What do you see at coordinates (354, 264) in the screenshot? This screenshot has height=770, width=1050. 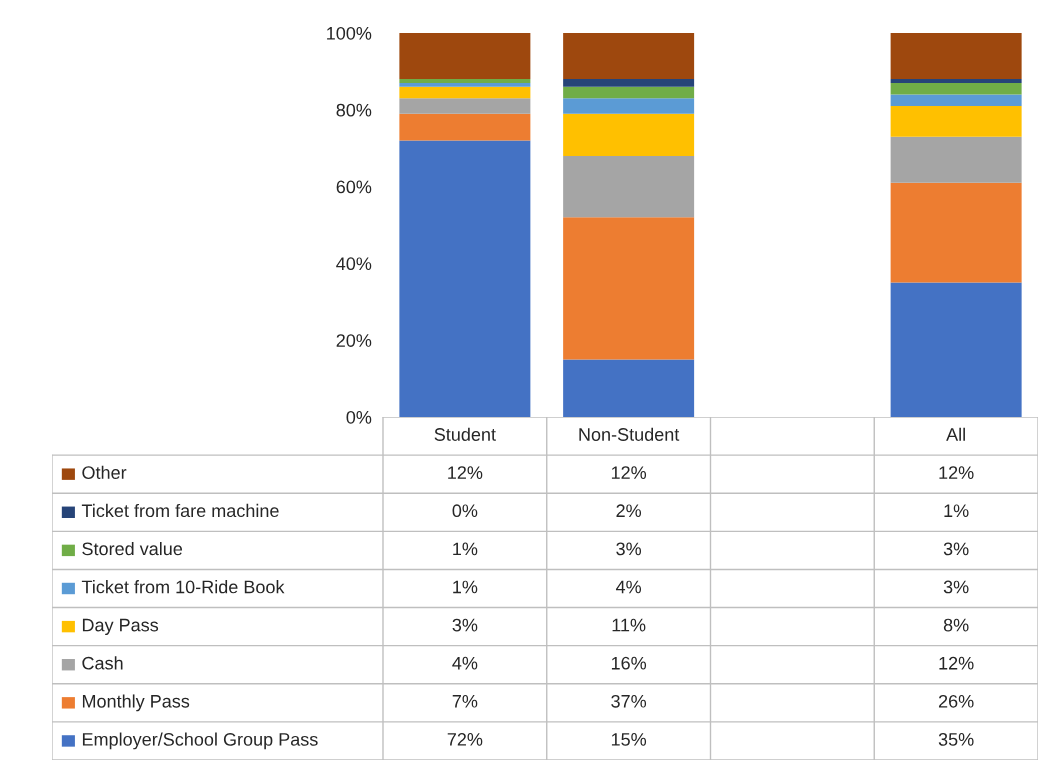 I see `y-tick-label: 40%` at bounding box center [354, 264].